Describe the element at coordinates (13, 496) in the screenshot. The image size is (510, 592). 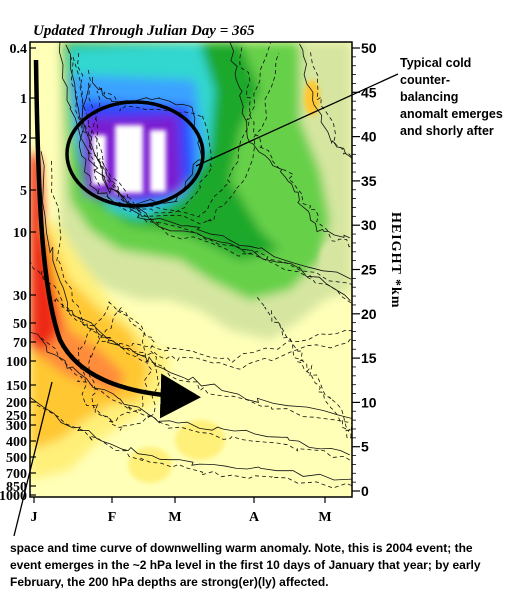
I see `pressure-tick-label: 1000` at that location.